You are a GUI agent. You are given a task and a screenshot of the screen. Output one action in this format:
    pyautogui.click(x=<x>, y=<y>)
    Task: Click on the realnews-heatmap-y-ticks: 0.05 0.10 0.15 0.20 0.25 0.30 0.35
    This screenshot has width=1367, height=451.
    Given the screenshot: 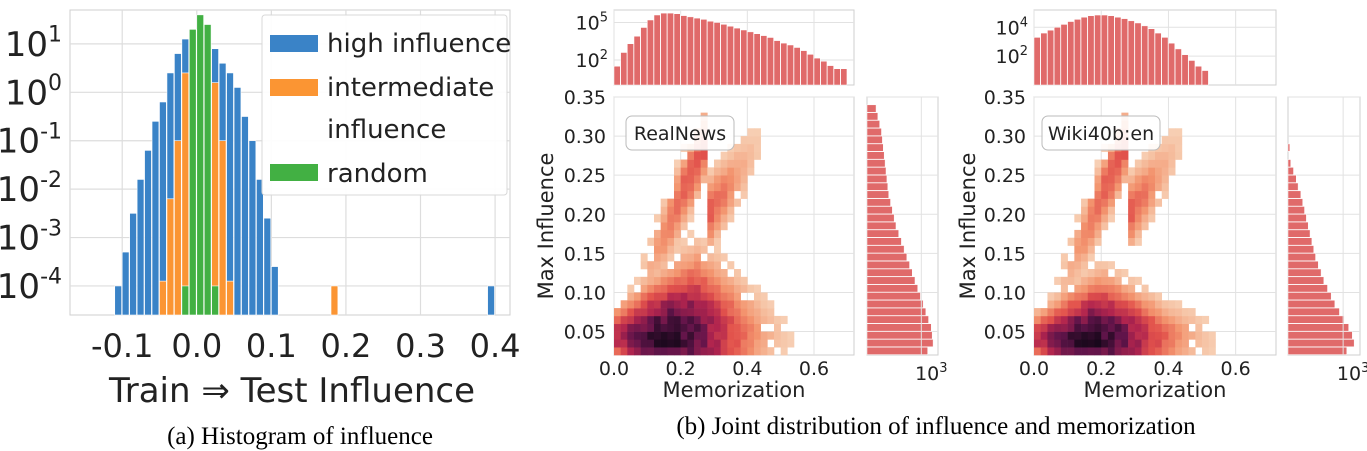 What is the action you would take?
    pyautogui.click(x=585, y=215)
    